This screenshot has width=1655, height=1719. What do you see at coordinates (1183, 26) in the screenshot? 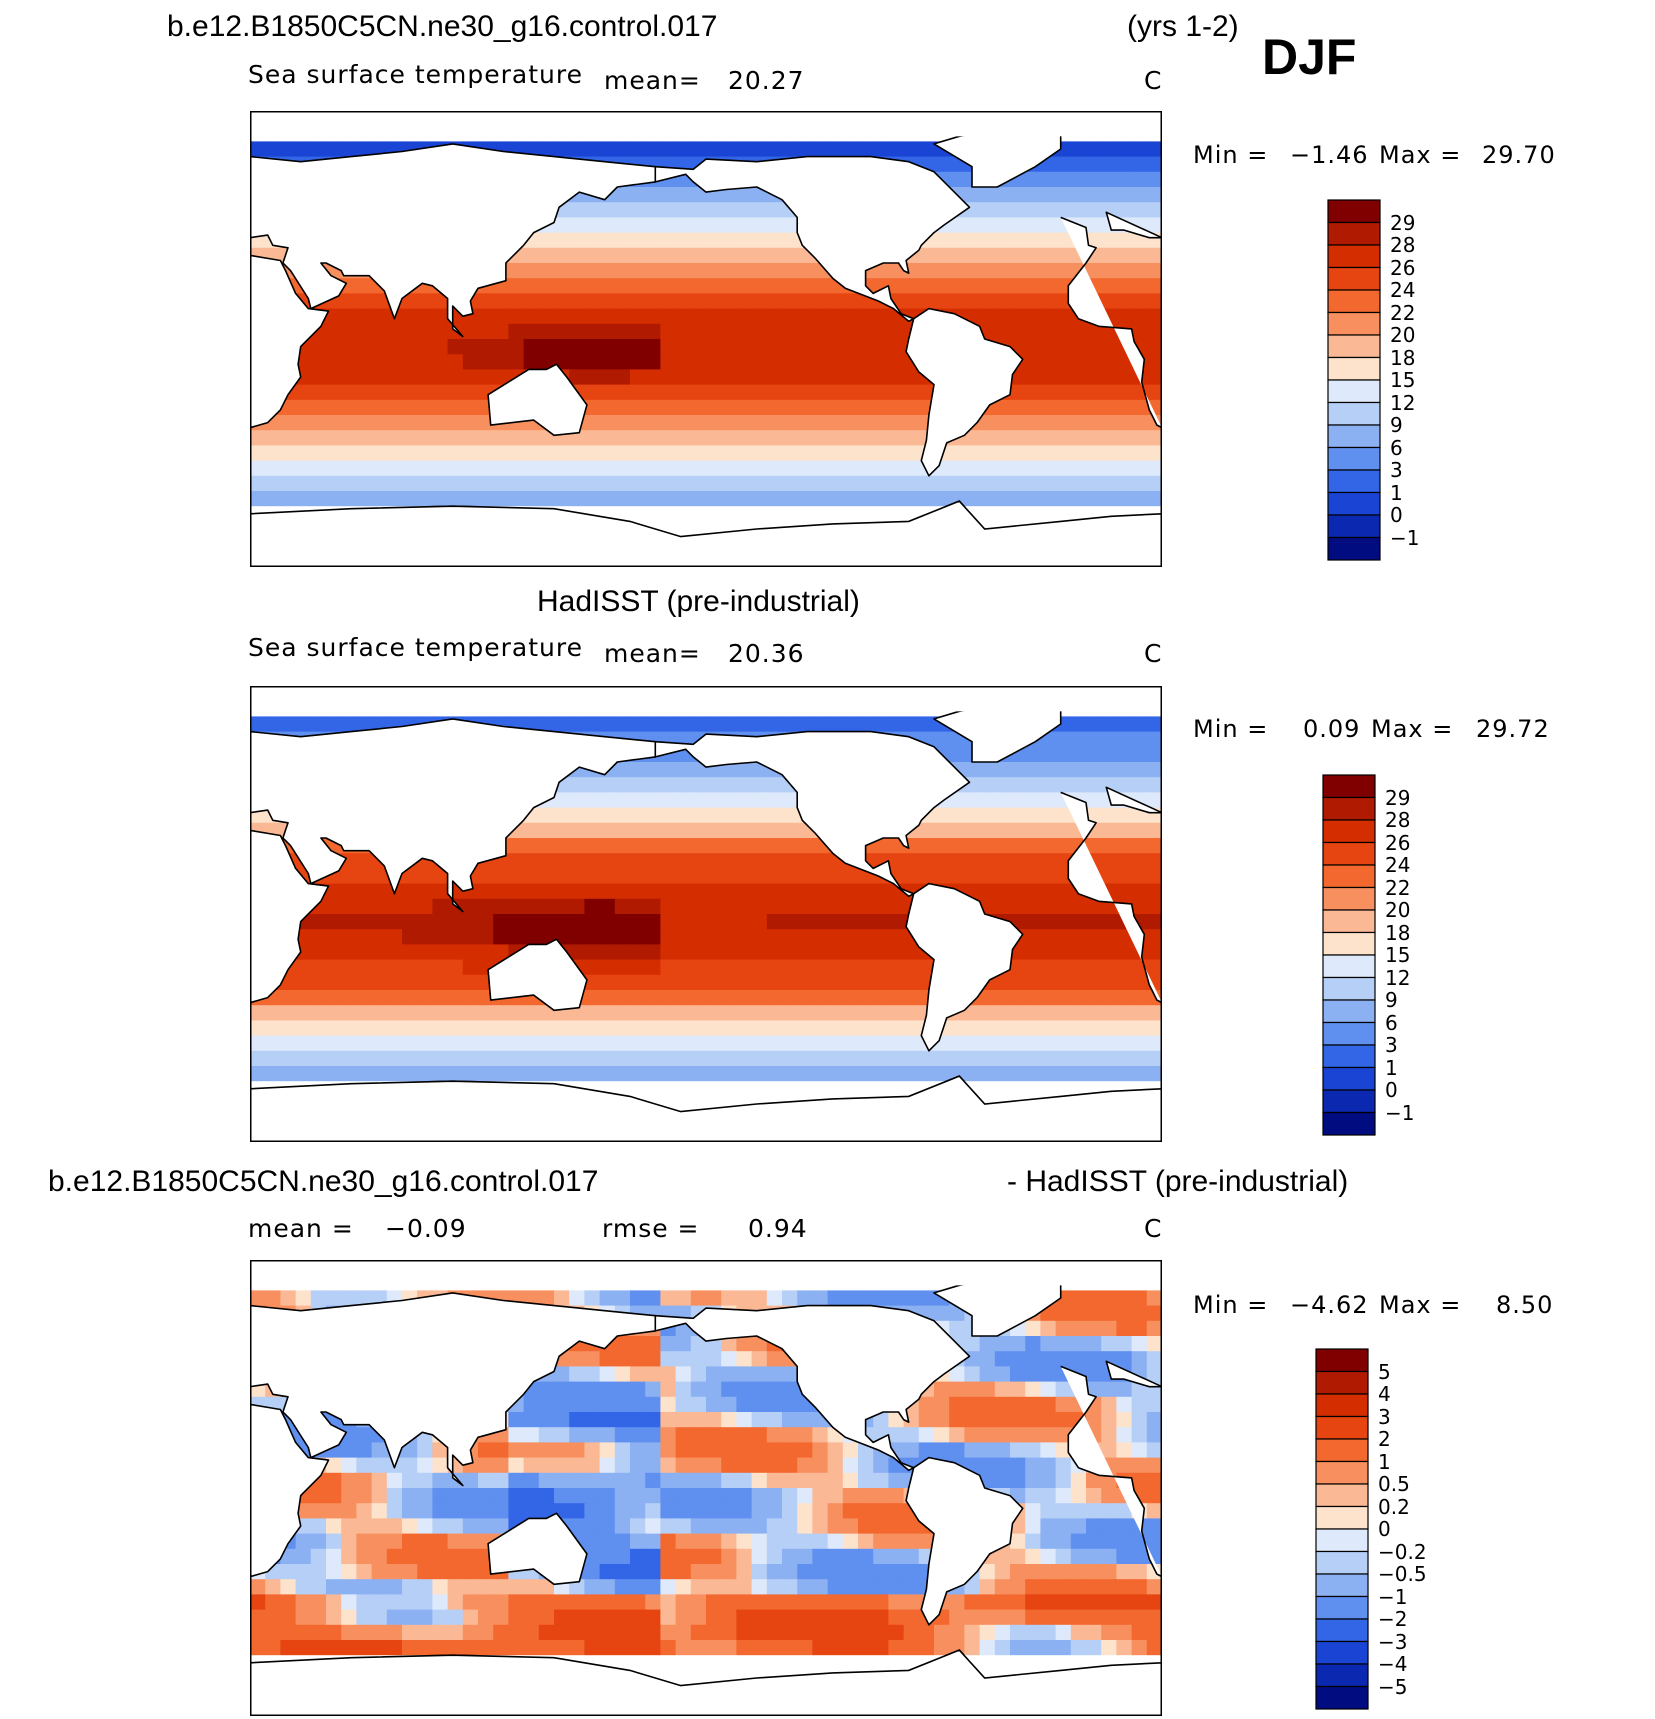
I see `years-label: (yrs 1-2)` at bounding box center [1183, 26].